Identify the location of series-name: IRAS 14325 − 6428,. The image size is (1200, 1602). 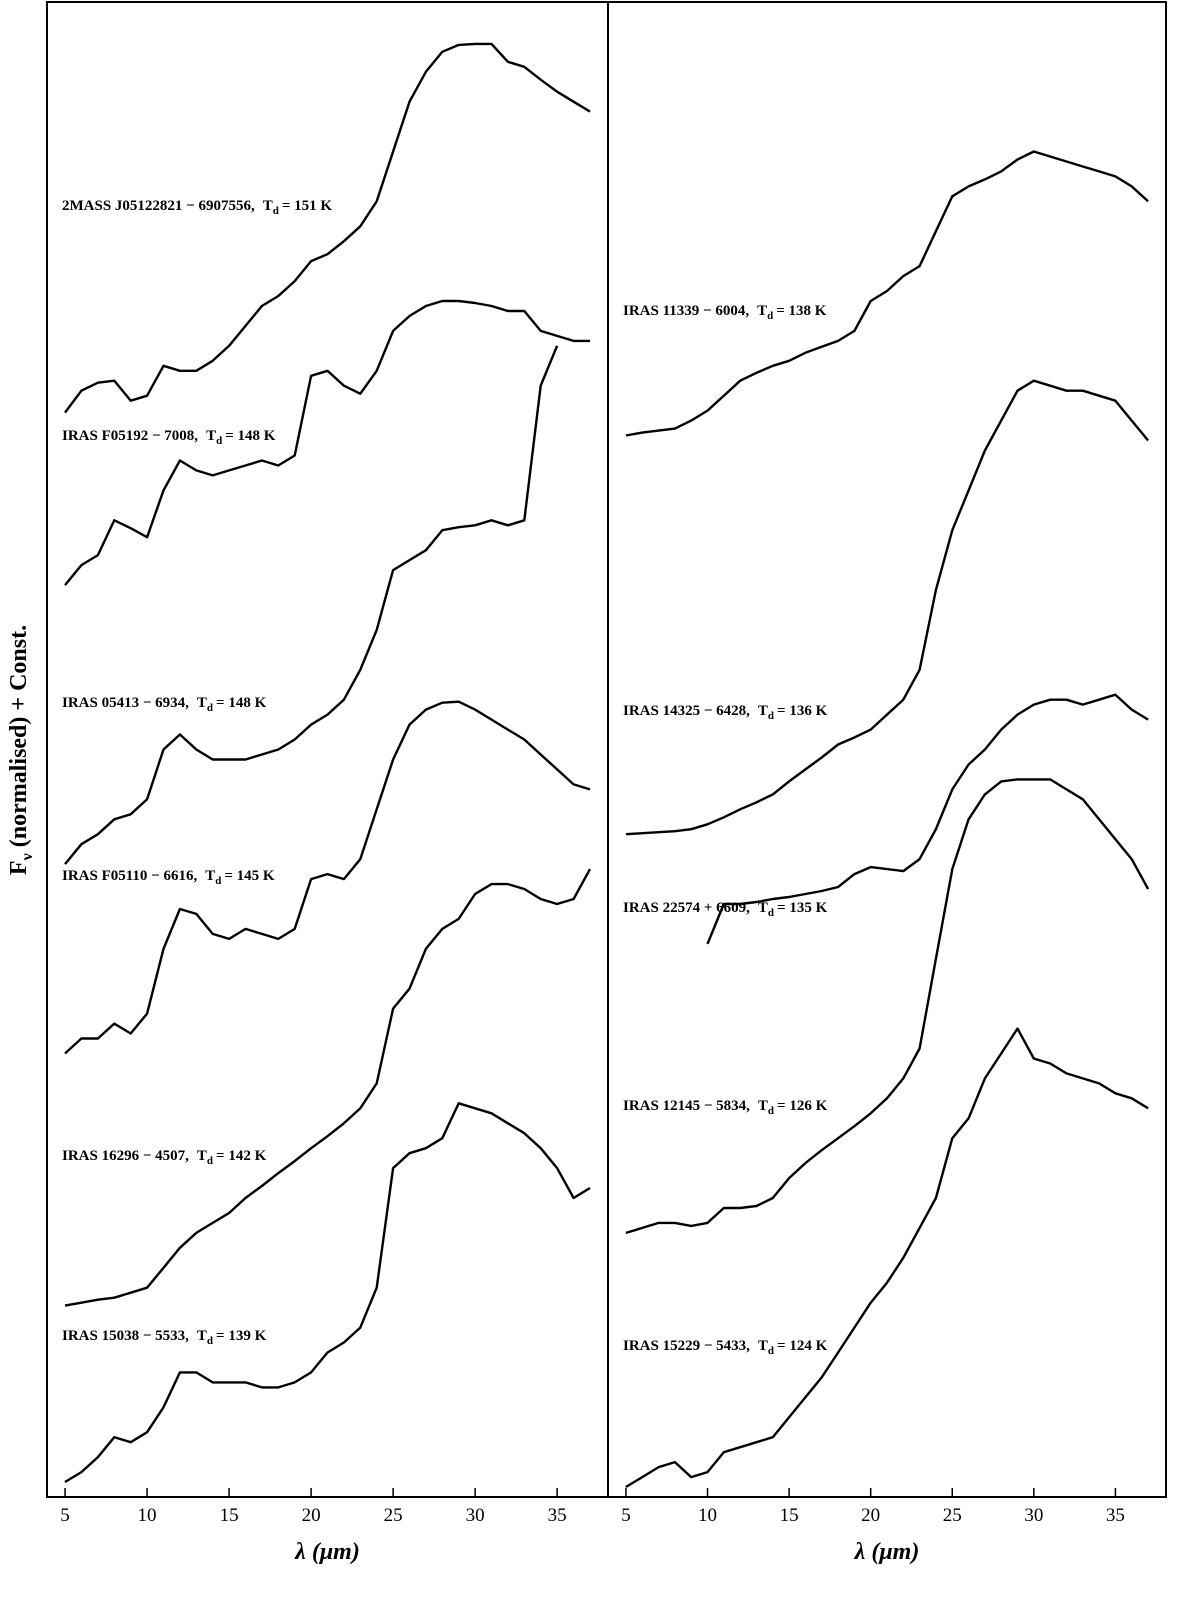
(686, 711).